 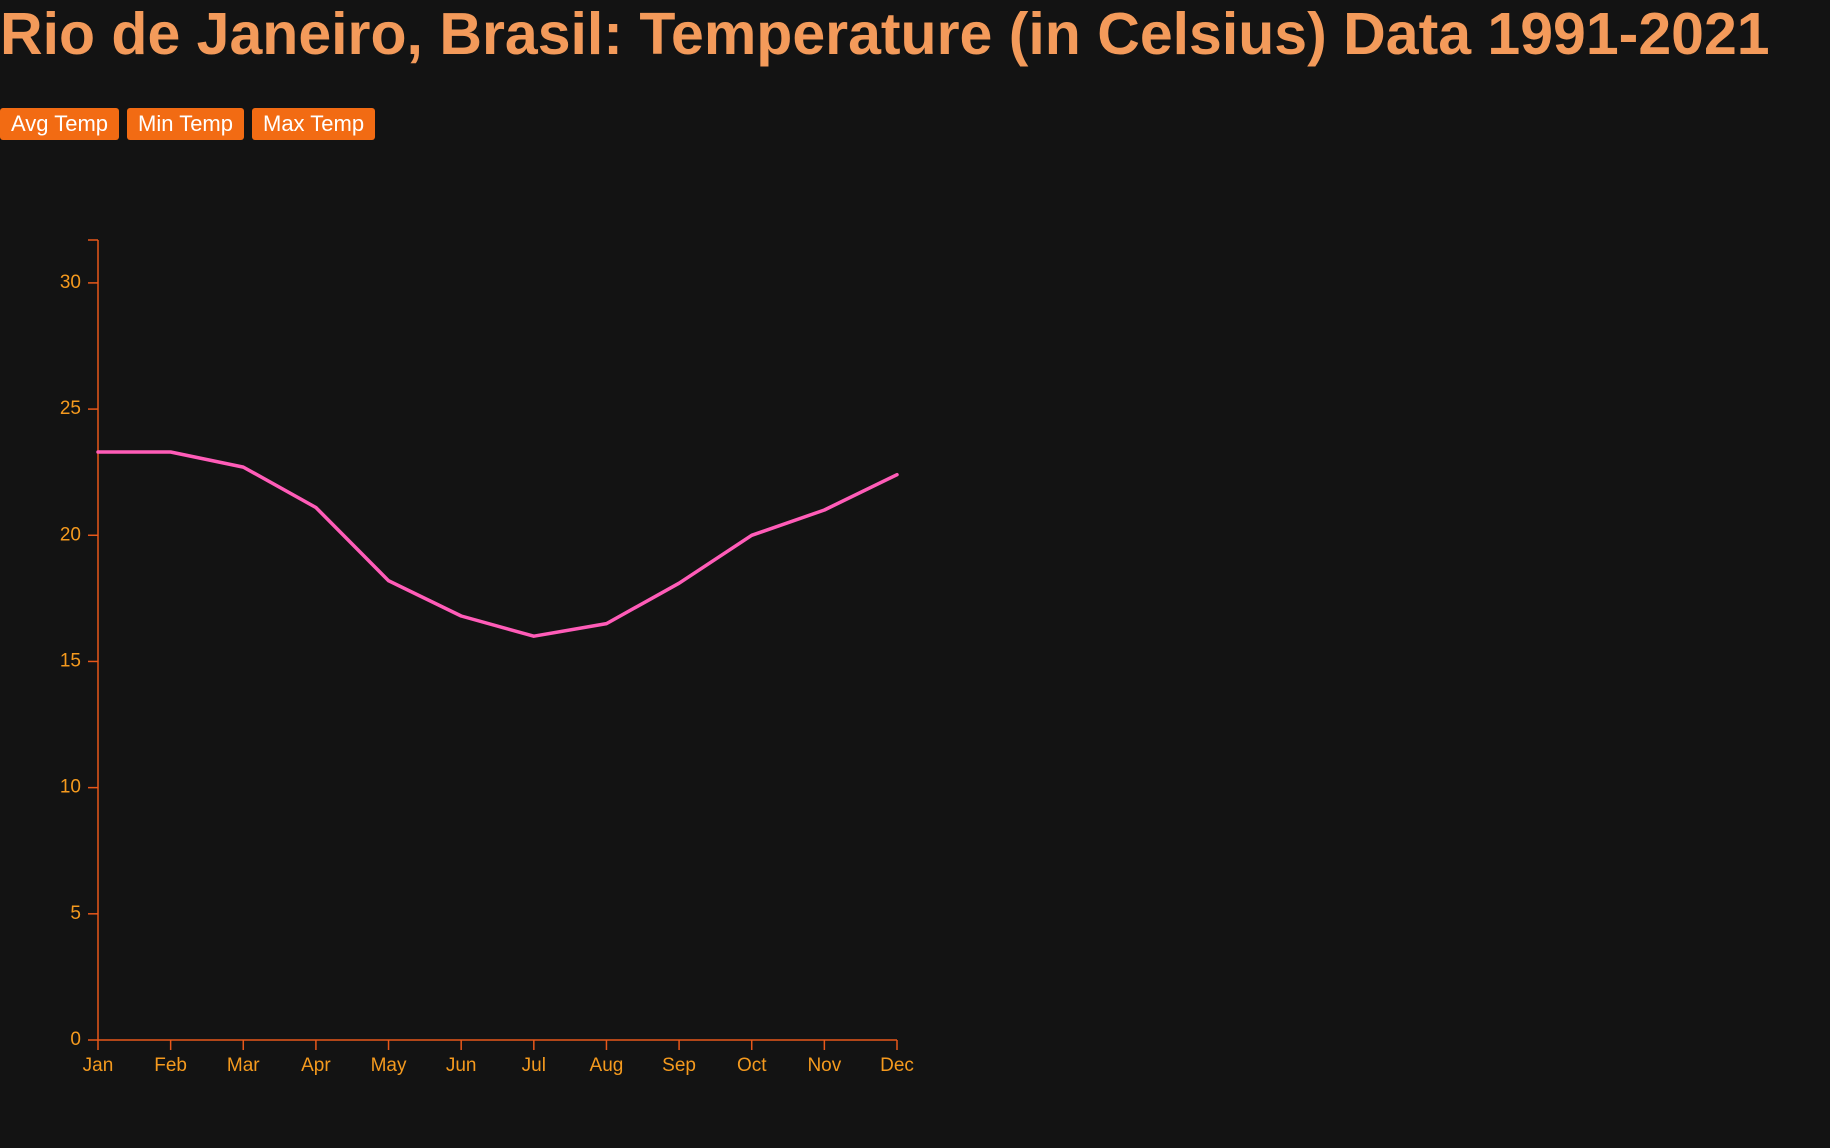 What do you see at coordinates (75, 1039) in the screenshot?
I see `y-tick-label: 0` at bounding box center [75, 1039].